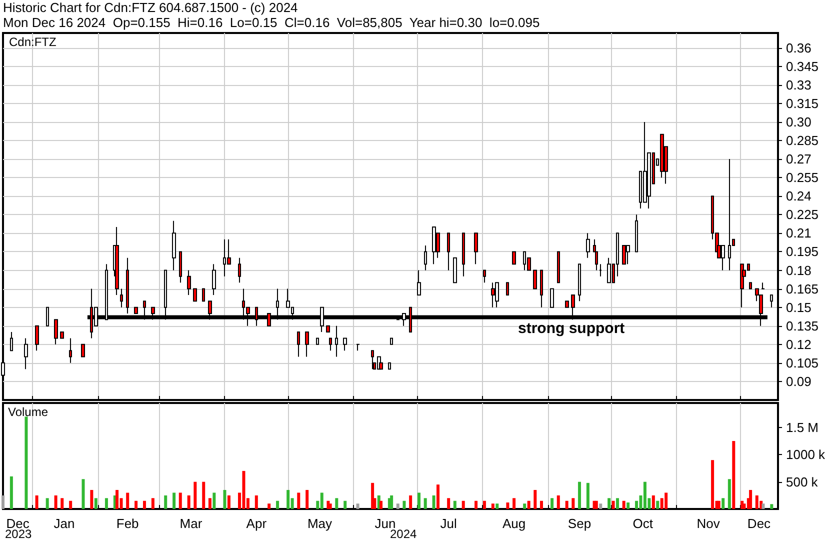  What do you see at coordinates (64, 523) in the screenshot?
I see `x-tick-label: Jan` at bounding box center [64, 523].